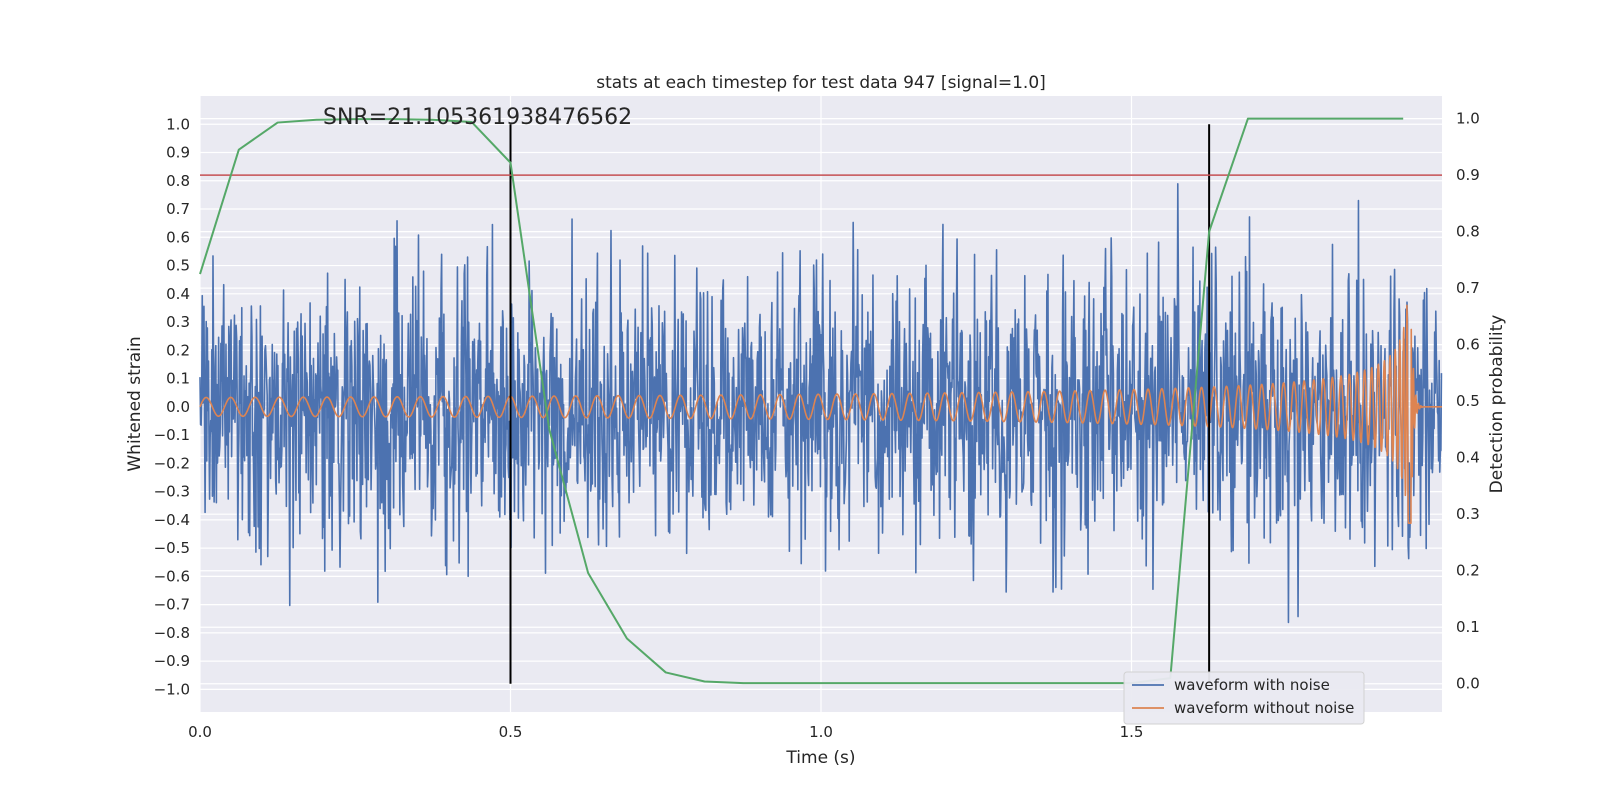  I want to click on y-tick-label: −0.9, so click(172, 661).